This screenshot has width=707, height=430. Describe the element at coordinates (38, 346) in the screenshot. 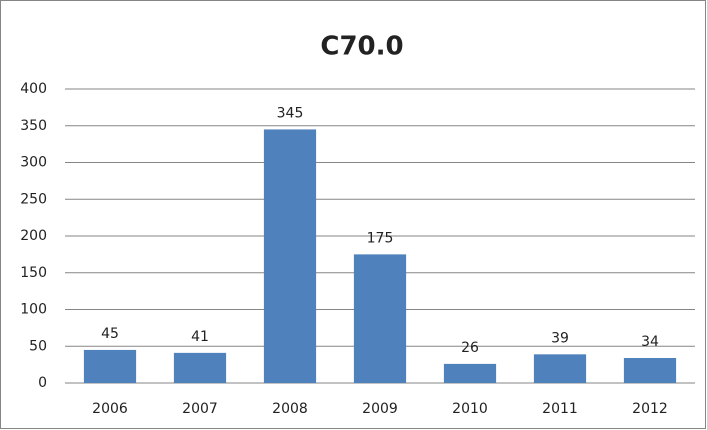

I see `y-tick-label: 50` at that location.